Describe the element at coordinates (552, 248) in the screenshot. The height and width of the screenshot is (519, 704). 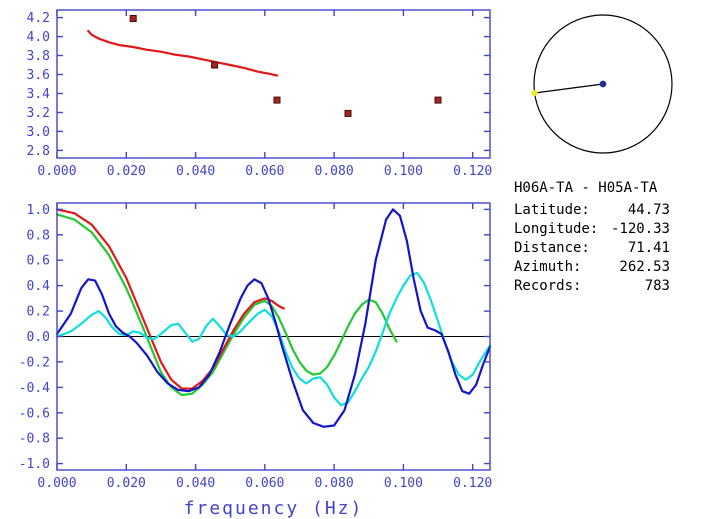
I see `info-field-label: Distance:` at that location.